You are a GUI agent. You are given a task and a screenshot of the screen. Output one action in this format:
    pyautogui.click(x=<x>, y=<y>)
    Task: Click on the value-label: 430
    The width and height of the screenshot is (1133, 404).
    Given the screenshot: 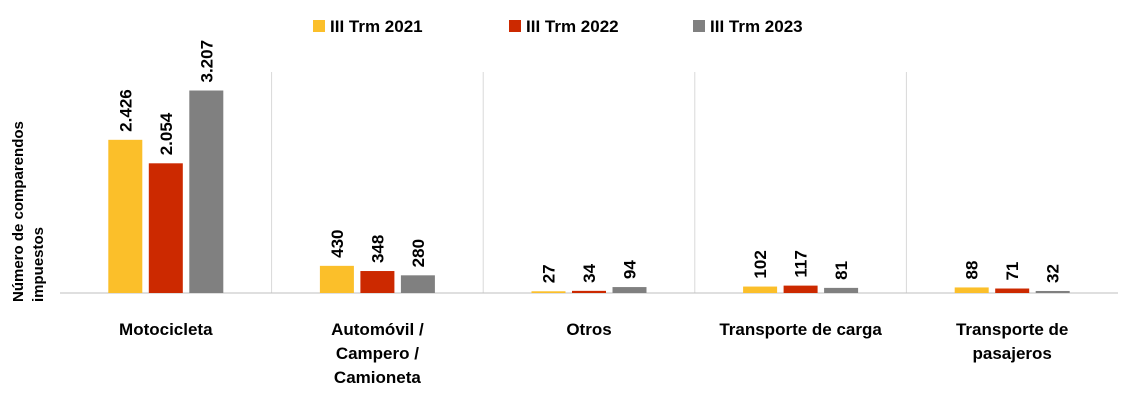 What is the action you would take?
    pyautogui.click(x=337, y=243)
    